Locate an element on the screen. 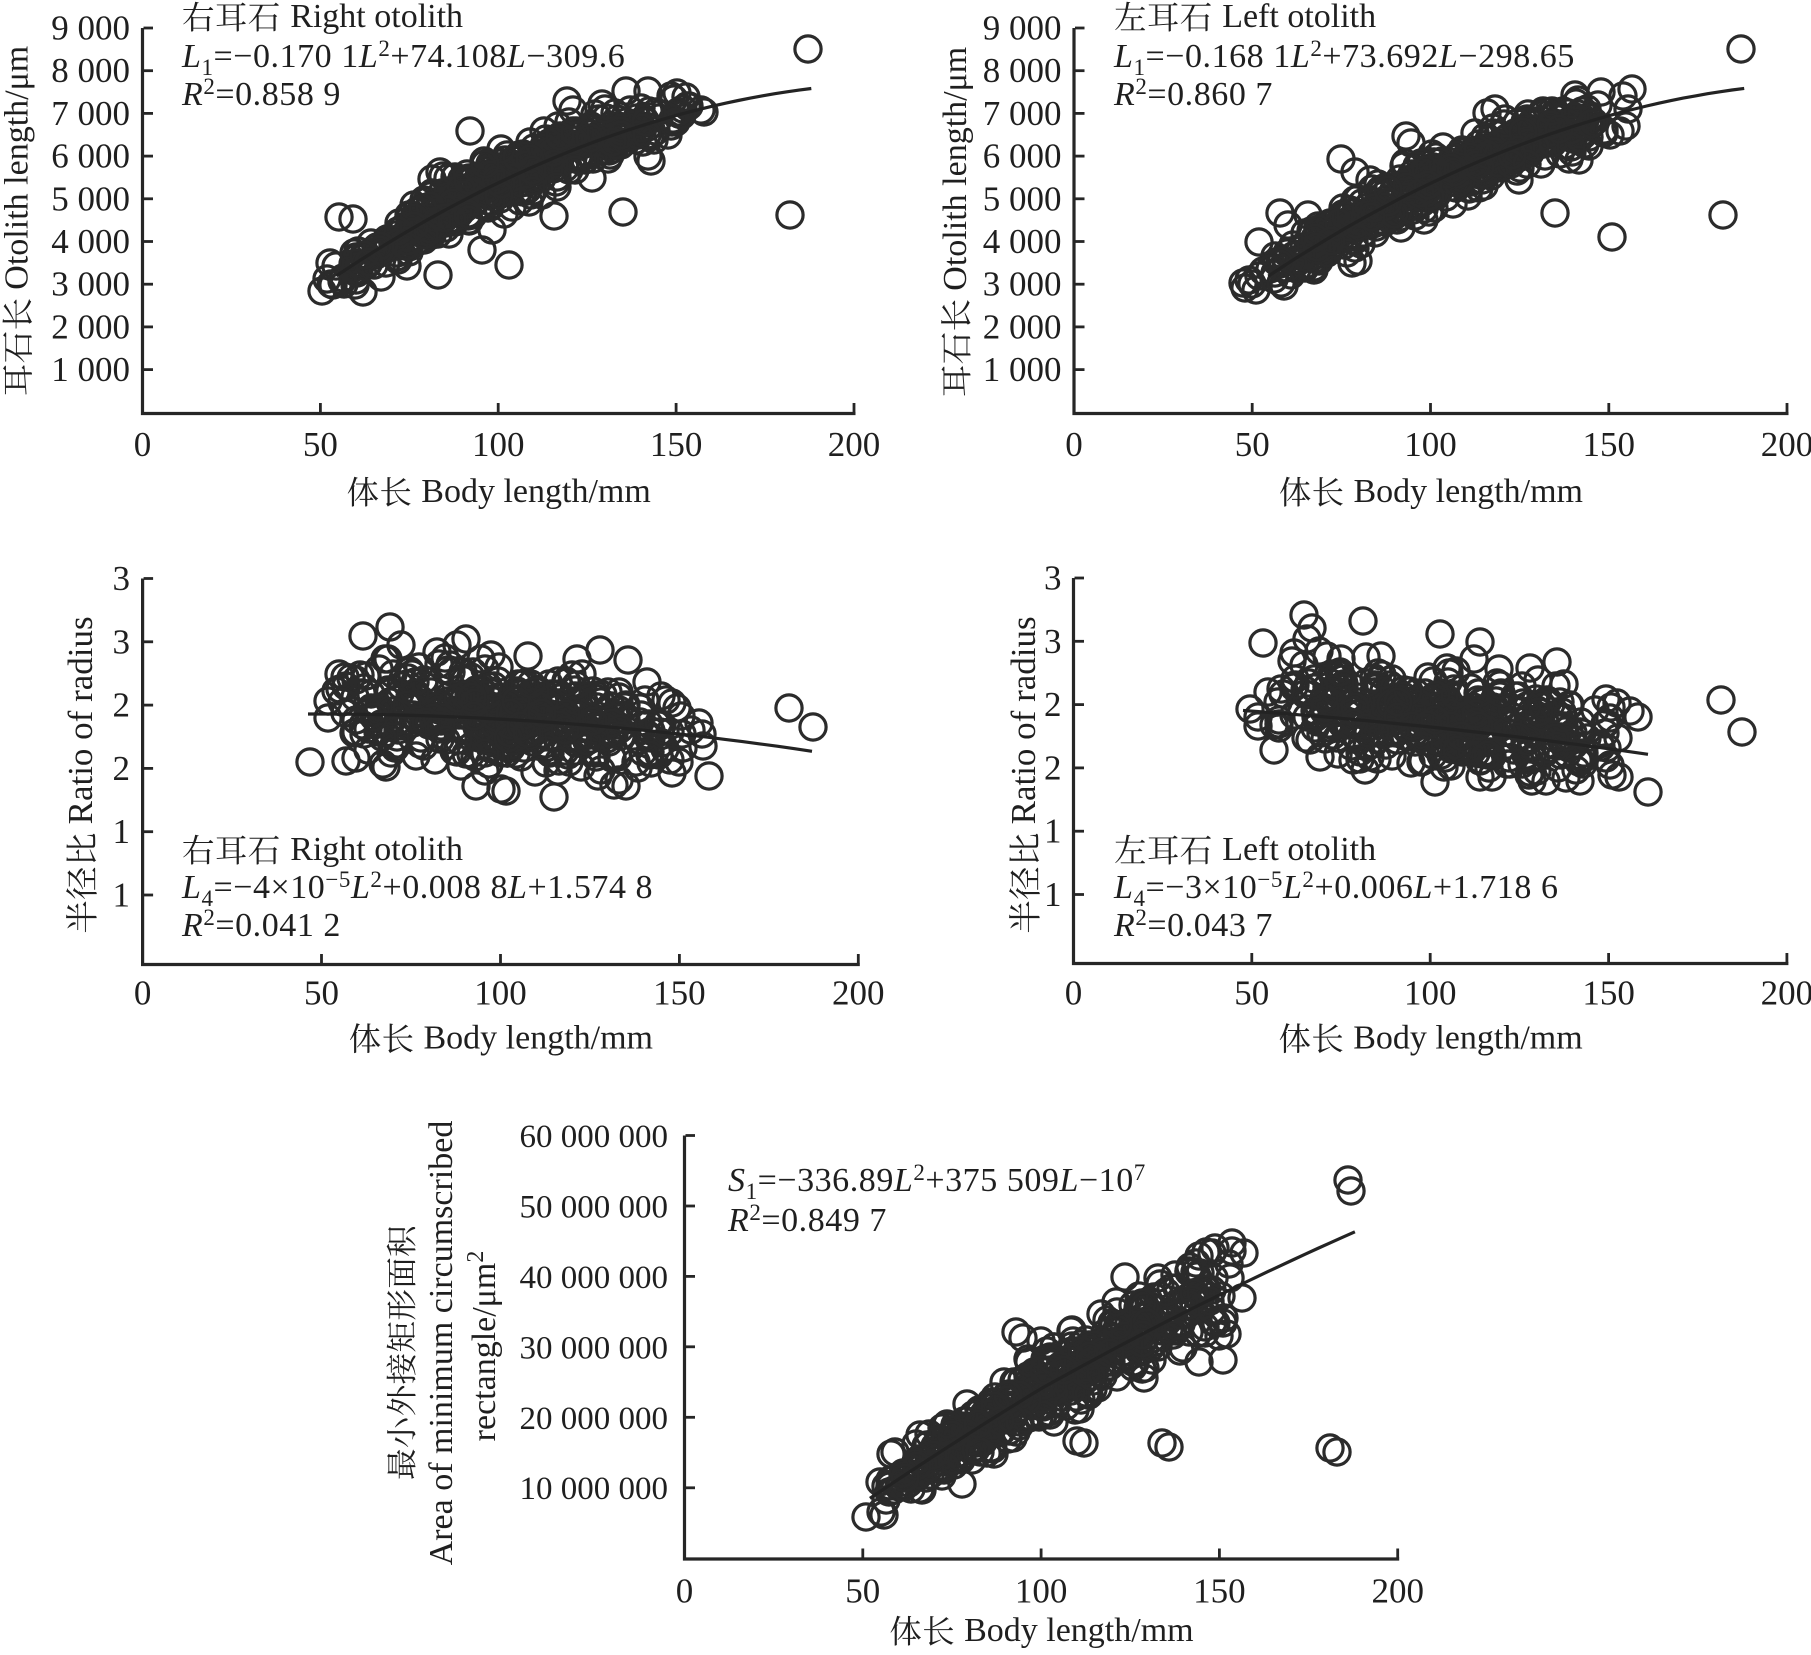  svg-text:L4​=−4×10−5​L2​+0.008 8L+1.574: L4​=−4×10−5​L2​+0.008 8L+1.574 8 is located at coordinates (417, 889).